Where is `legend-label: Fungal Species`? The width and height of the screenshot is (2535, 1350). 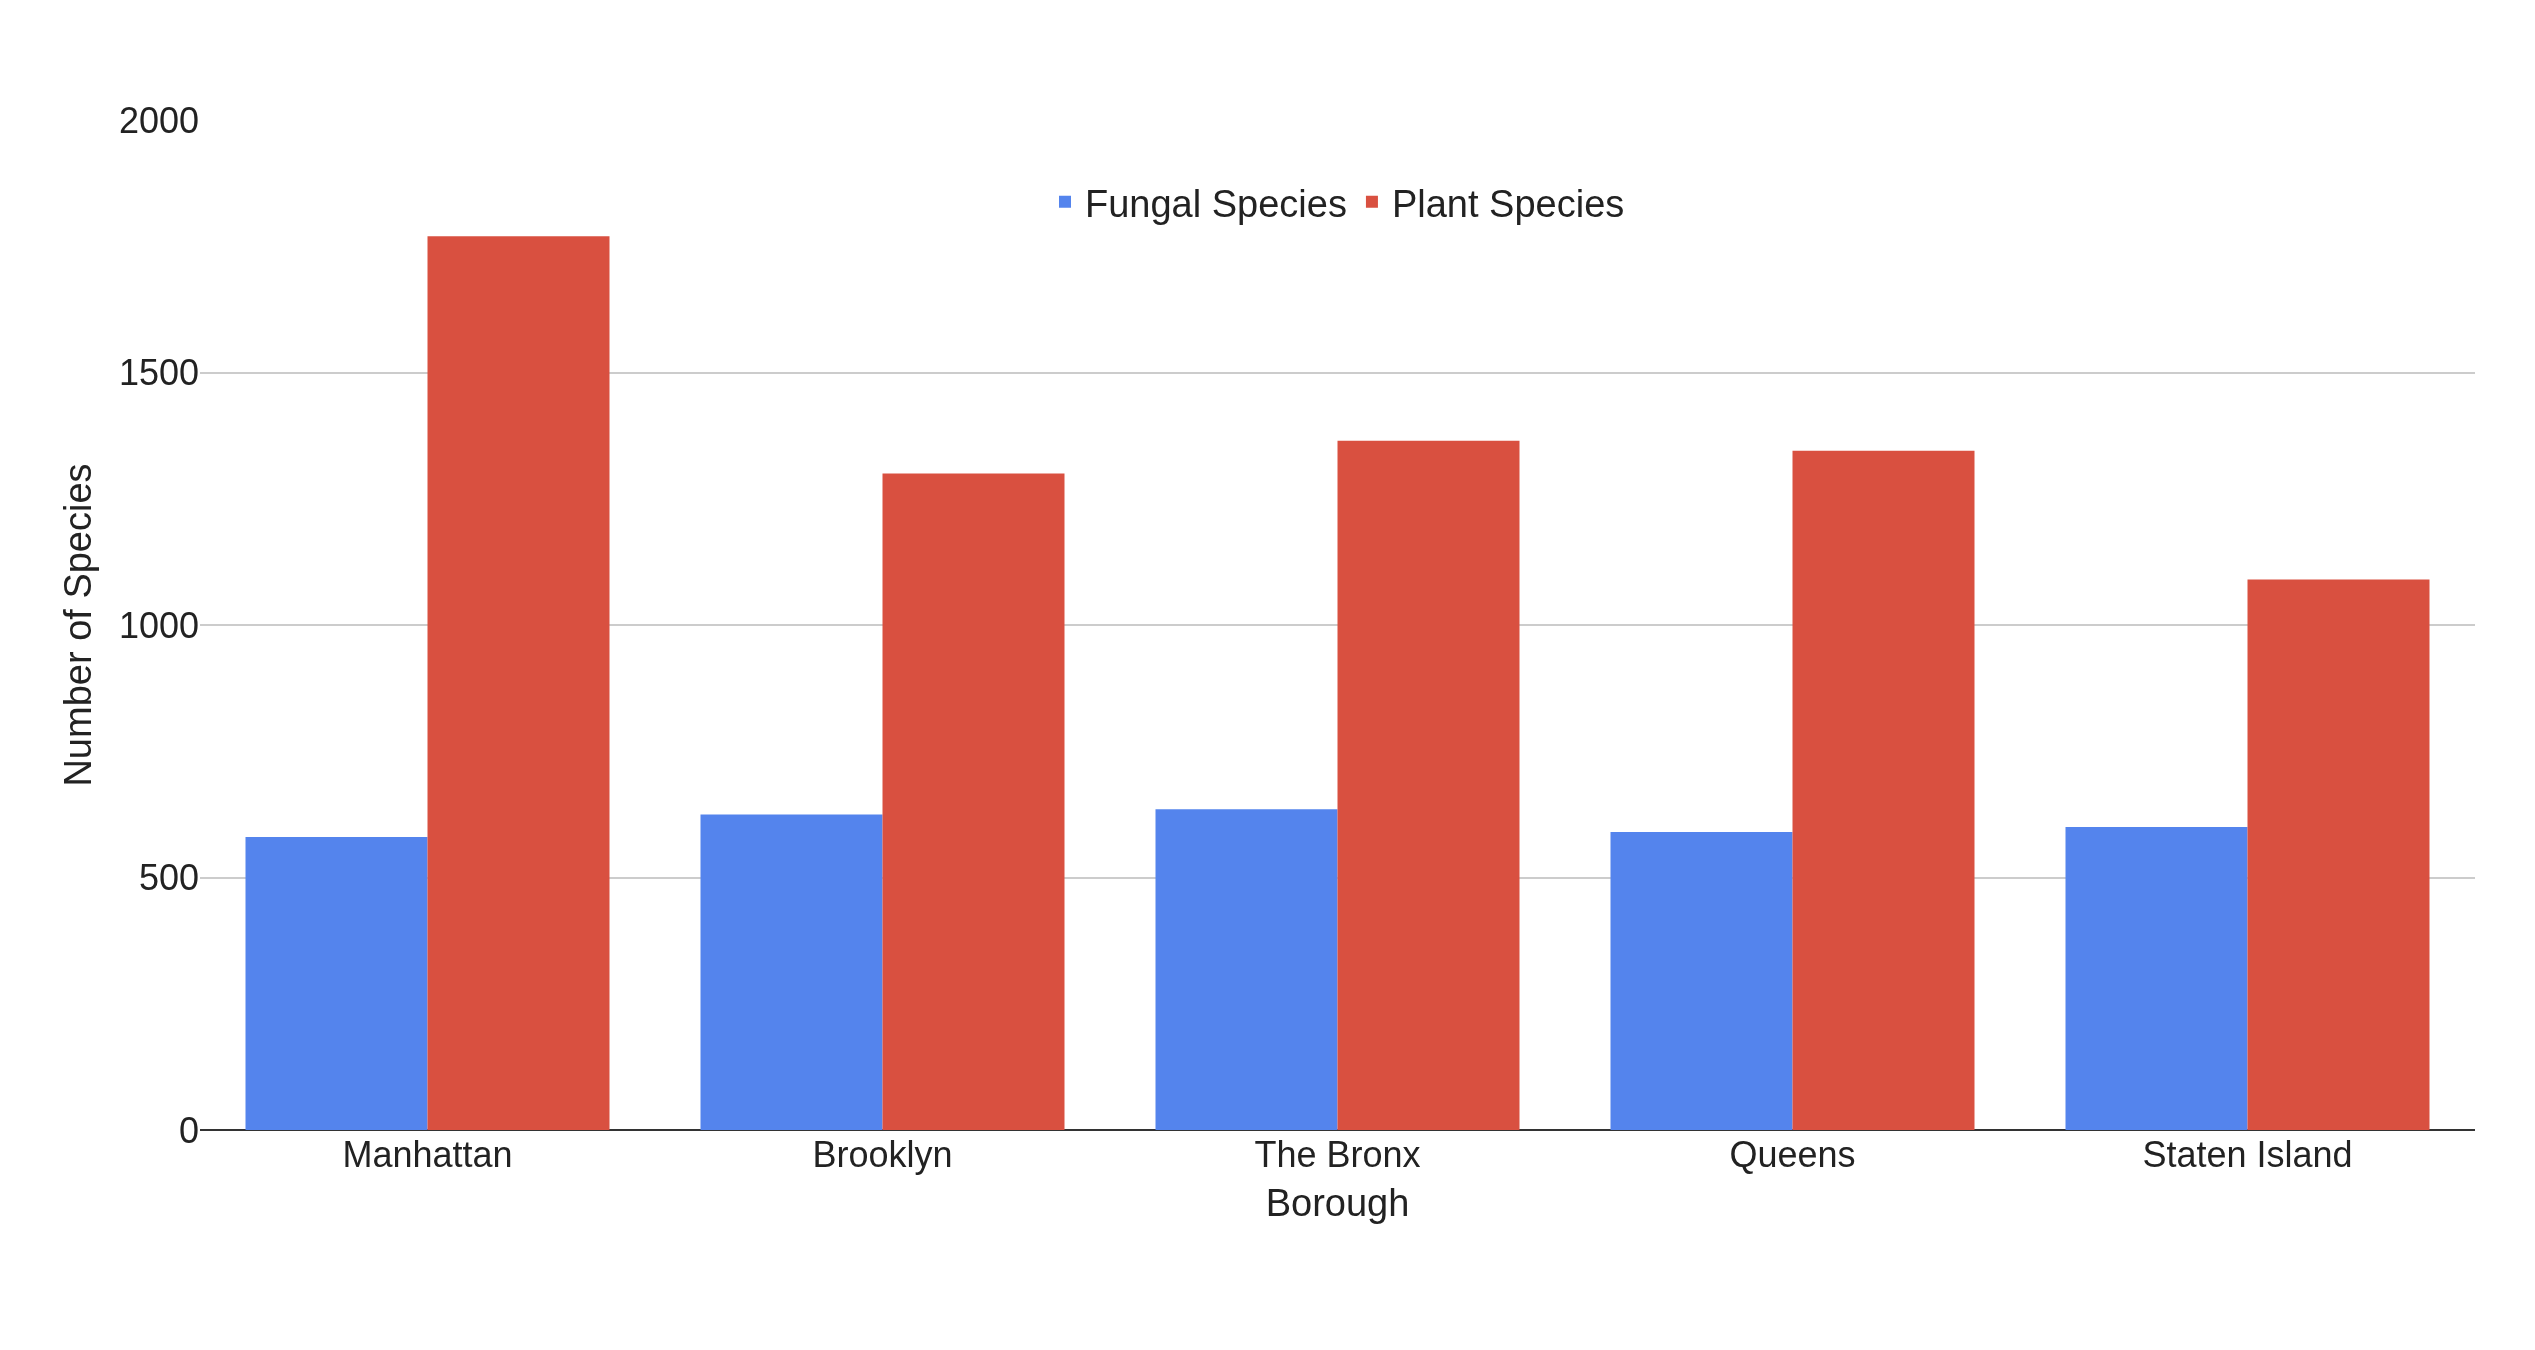
legend-label: Fungal Species is located at coordinates (1216, 203).